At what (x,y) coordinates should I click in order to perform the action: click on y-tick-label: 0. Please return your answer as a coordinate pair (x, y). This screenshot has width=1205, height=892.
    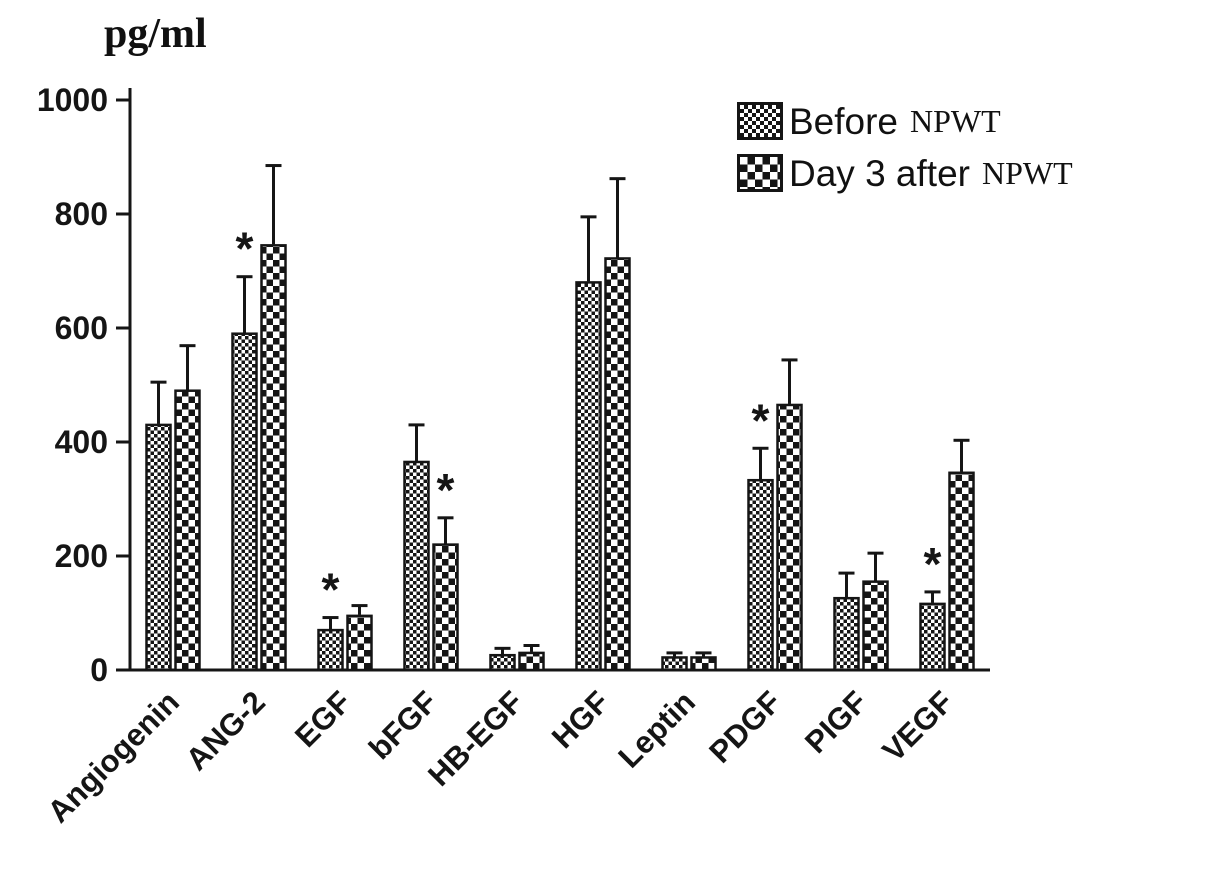
    Looking at the image, I should click on (99, 670).